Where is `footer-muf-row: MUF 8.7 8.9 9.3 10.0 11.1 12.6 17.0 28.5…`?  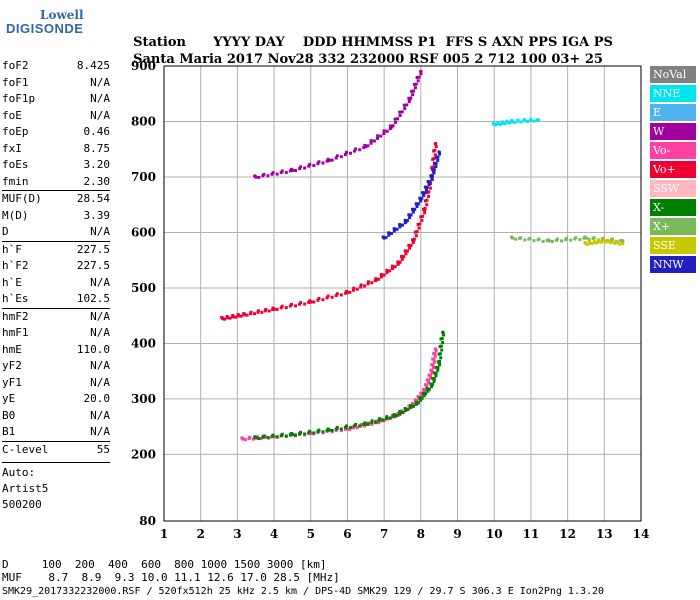
footer-muf-row: MUF 8.7 8.9 9.3 10.0 11.1 12.6 17.0 28.5… is located at coordinates (171, 577).